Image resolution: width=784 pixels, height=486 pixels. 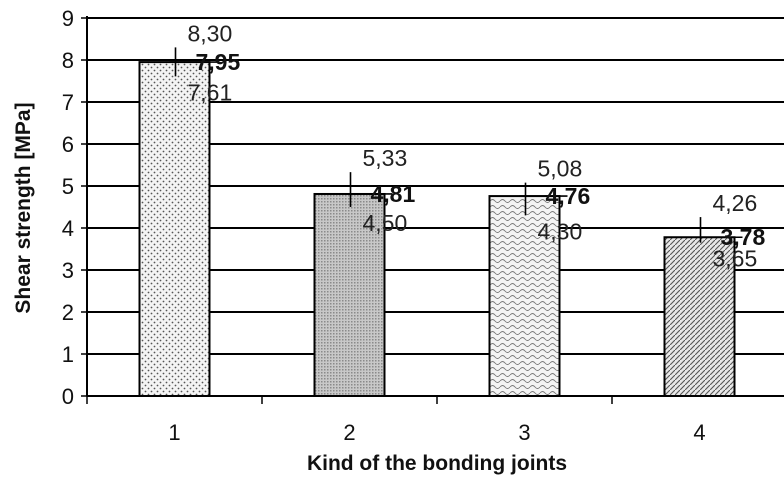 I want to click on value-label-3: 4,76, so click(x=568, y=196).